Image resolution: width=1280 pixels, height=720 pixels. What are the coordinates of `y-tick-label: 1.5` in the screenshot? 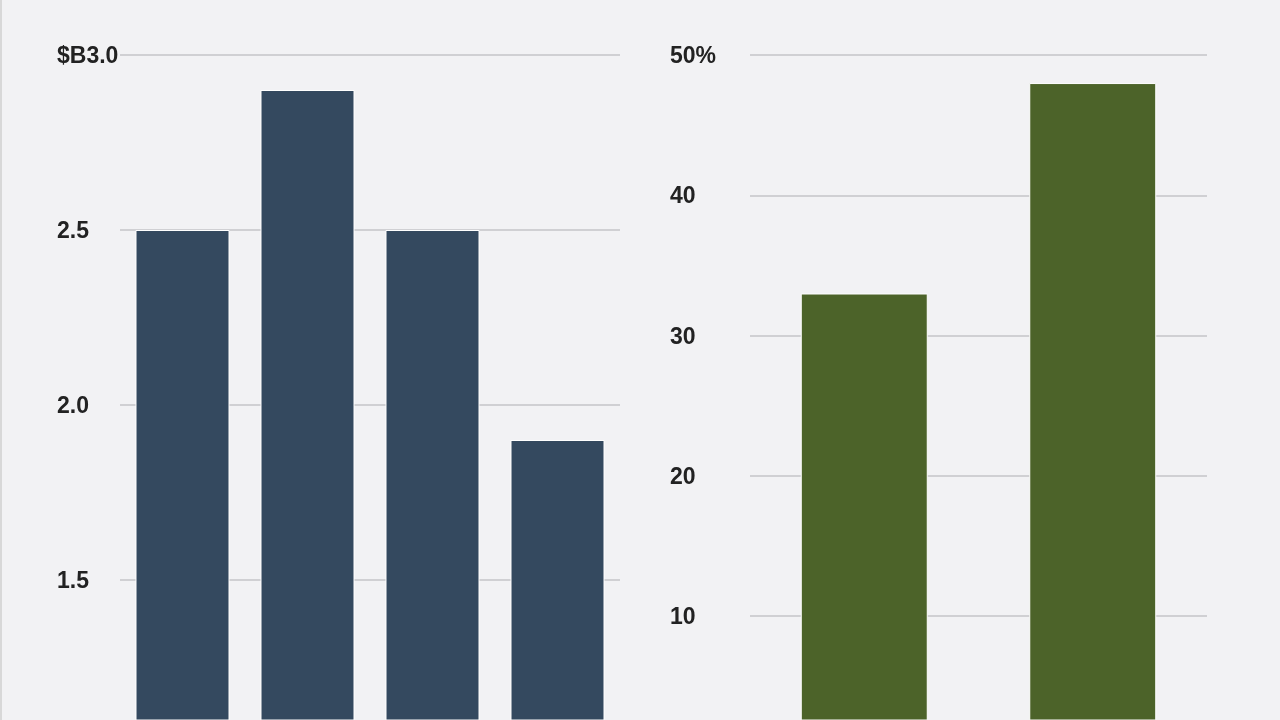 It's located at (73, 580).